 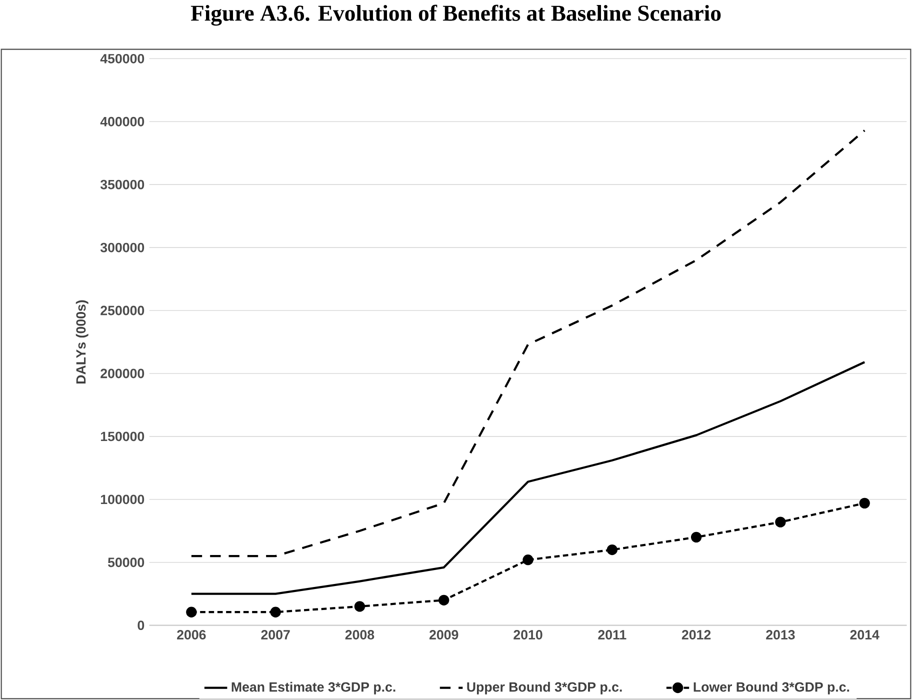 I want to click on legend-label: Lower Bound 3*GDP p.c., so click(x=772, y=688).